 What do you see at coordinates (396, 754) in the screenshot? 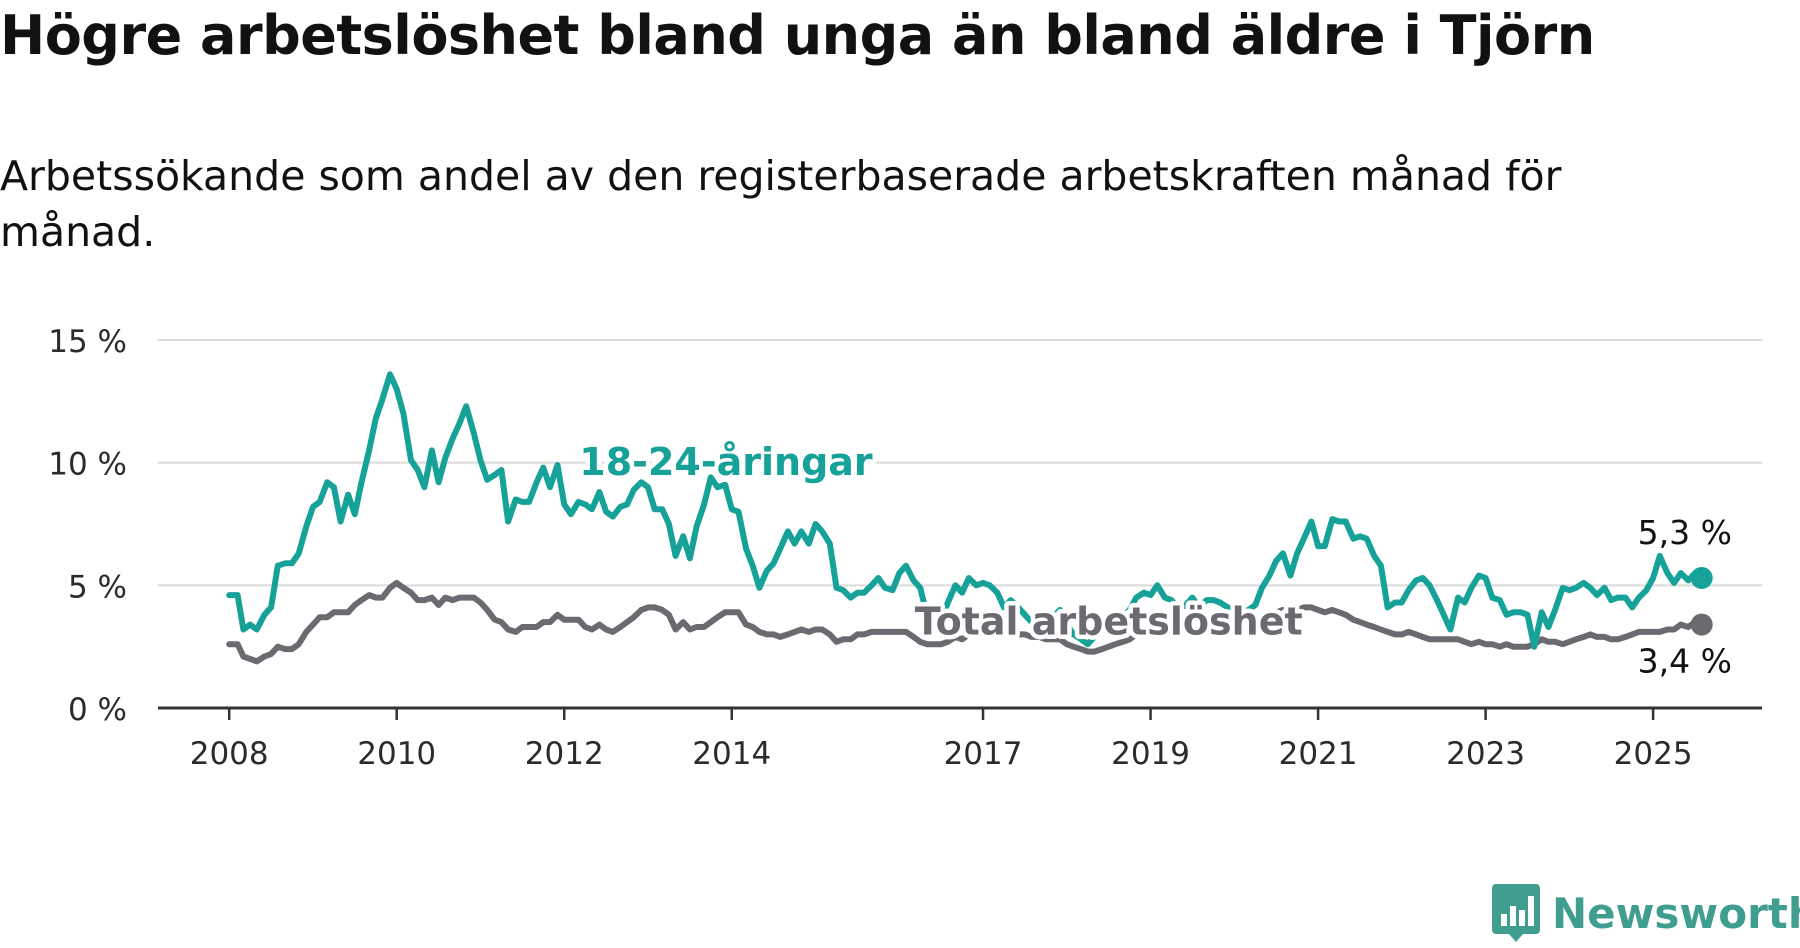
I see `x-tick-label: 2010` at bounding box center [396, 754].